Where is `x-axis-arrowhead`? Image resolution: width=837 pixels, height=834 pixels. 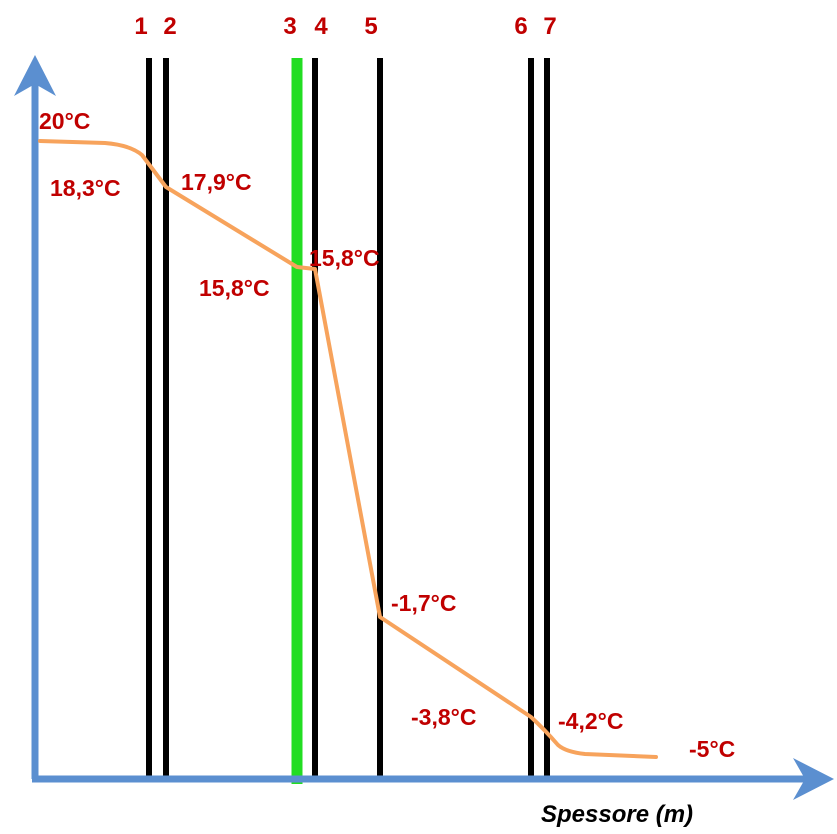 x-axis-arrowhead is located at coordinates (813, 779).